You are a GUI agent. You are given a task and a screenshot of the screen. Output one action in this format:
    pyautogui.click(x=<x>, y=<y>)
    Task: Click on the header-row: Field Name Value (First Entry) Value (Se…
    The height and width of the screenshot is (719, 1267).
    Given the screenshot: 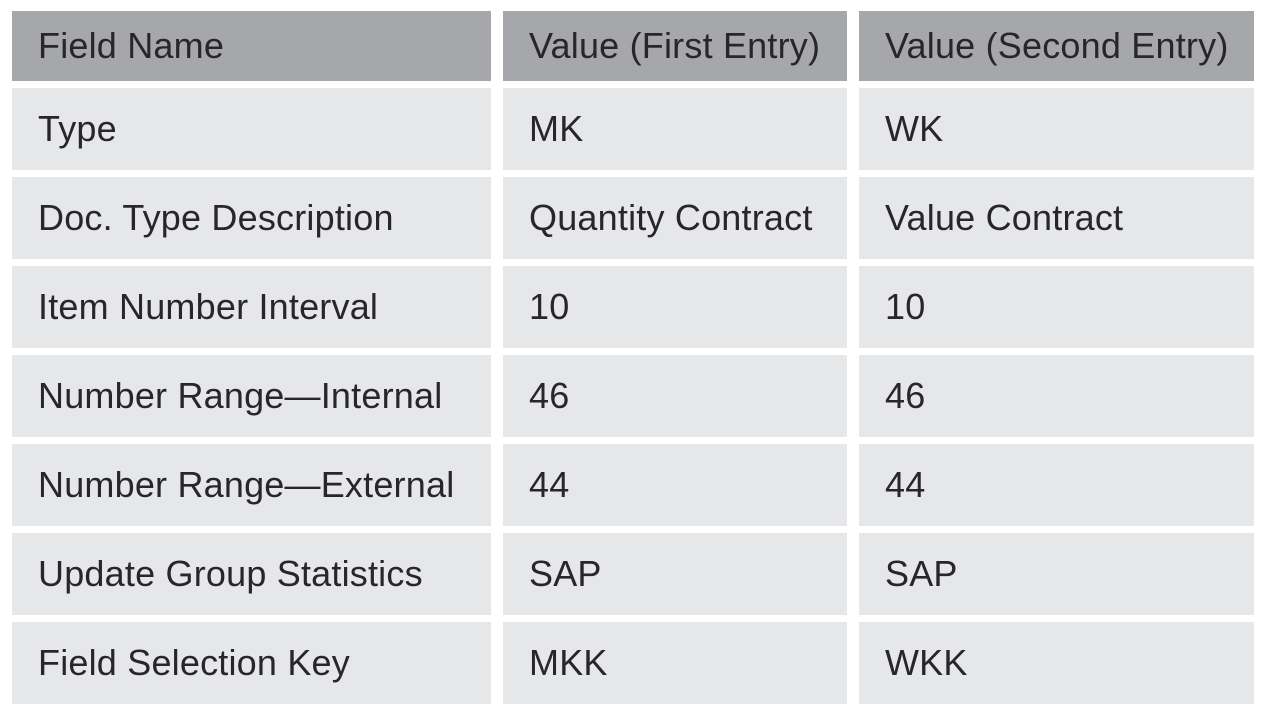 What is the action you would take?
    pyautogui.click(x=633, y=46)
    